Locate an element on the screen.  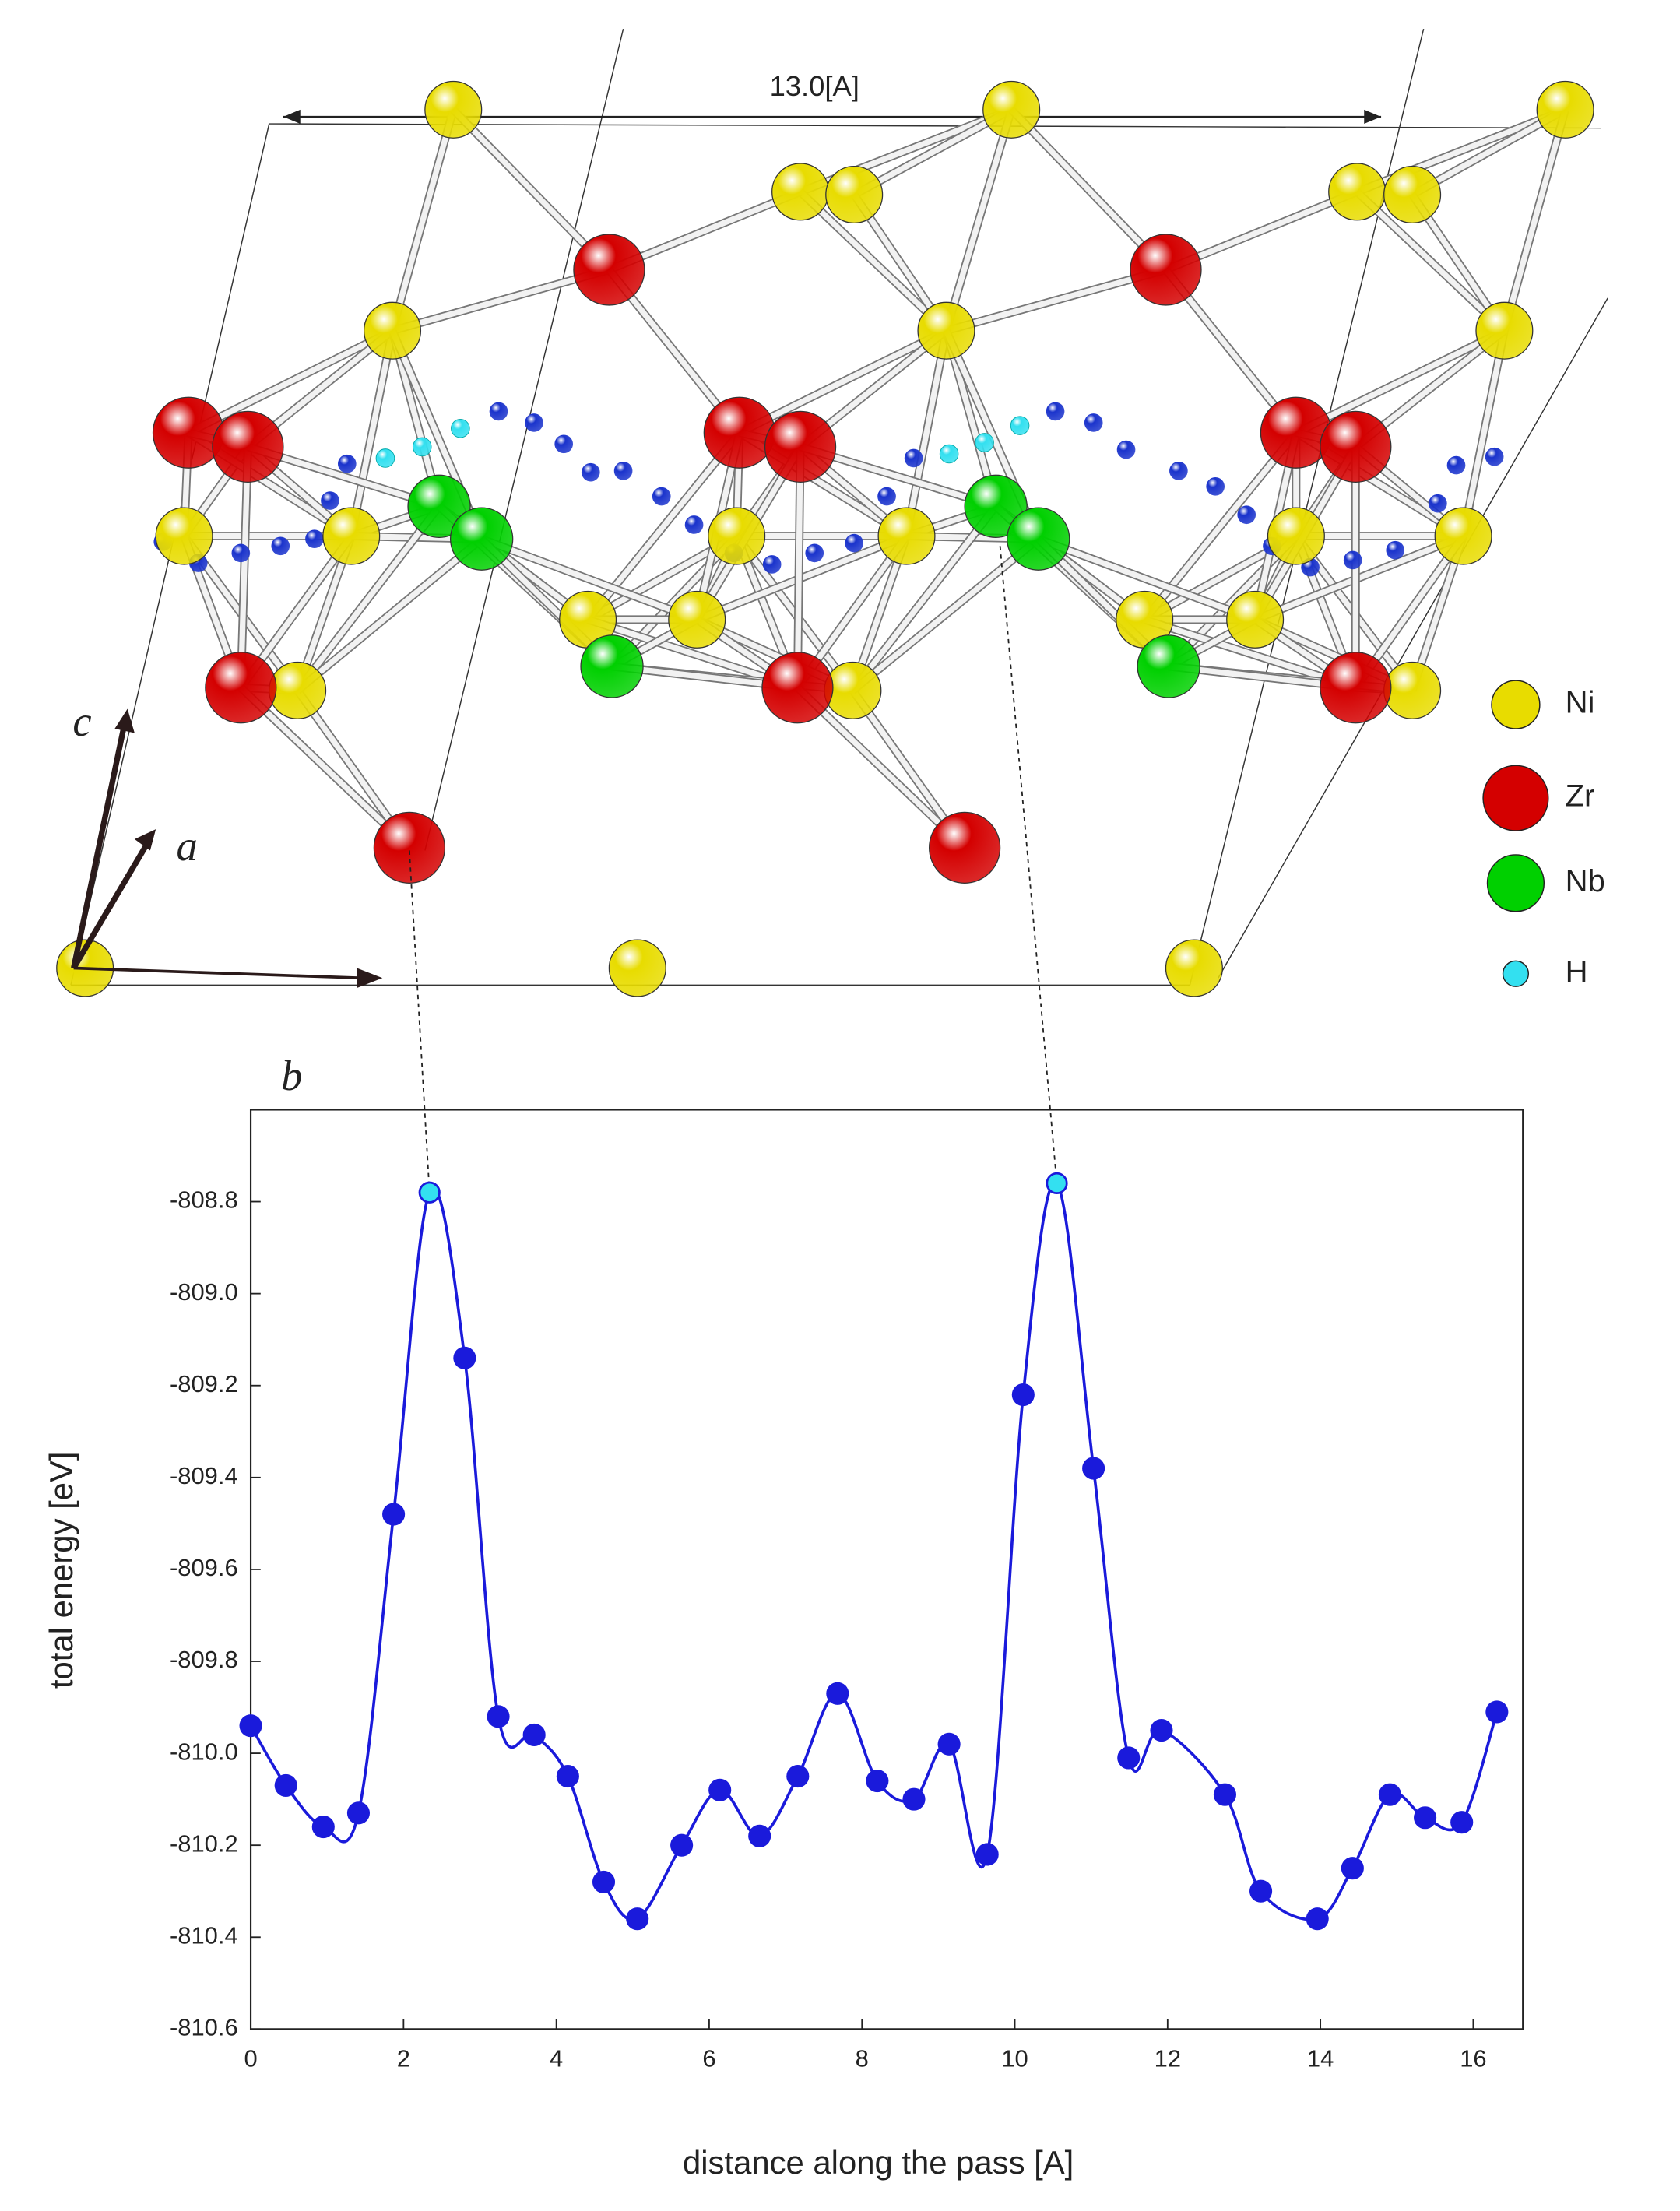
highlight-point is located at coordinates (429, 1192).